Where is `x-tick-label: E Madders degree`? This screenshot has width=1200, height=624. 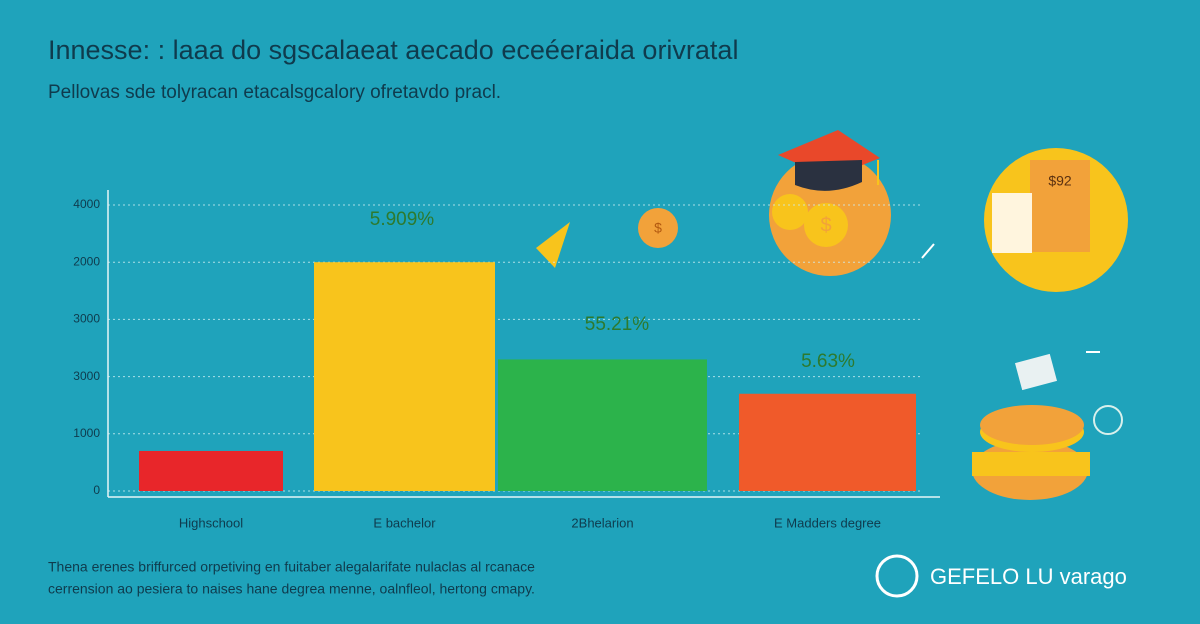 x-tick-label: E Madders degree is located at coordinates (827, 522).